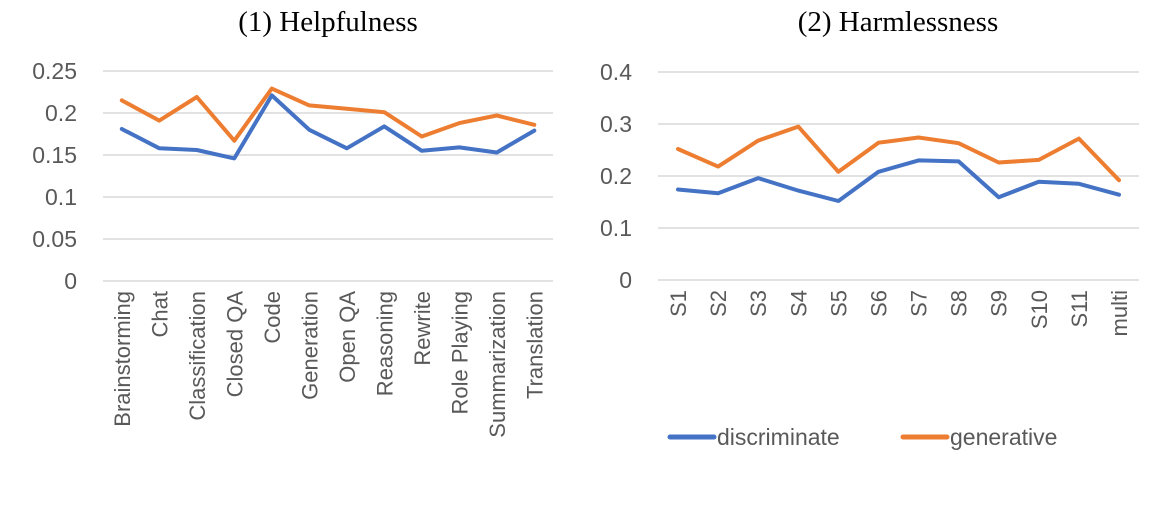  Describe the element at coordinates (616, 124) in the screenshot. I see `y-tick-label: 0.3` at that location.